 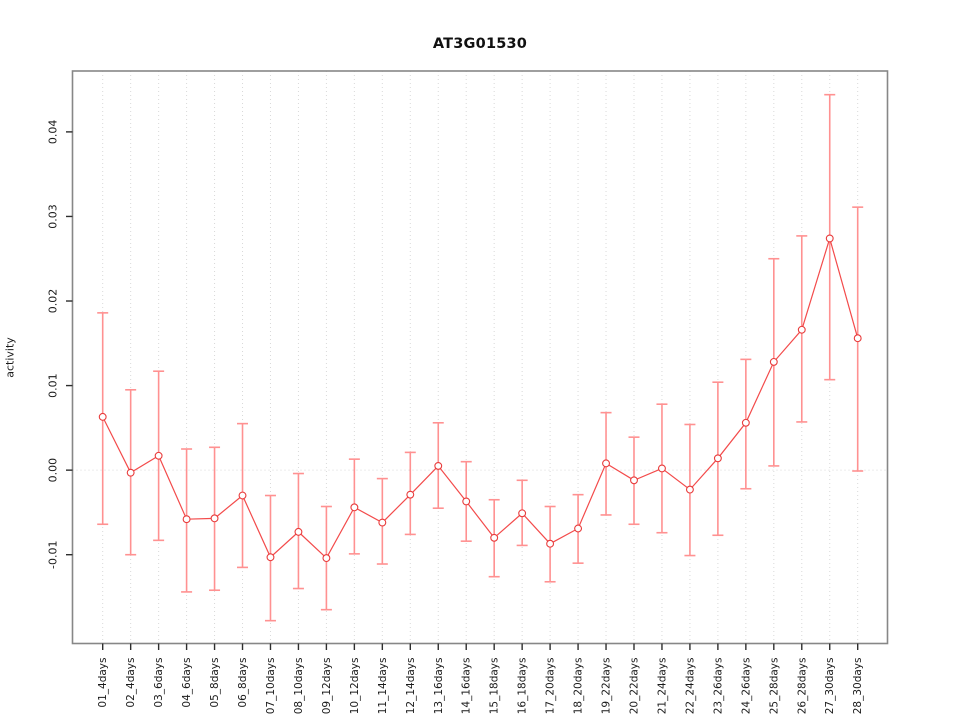 What do you see at coordinates (215, 683) in the screenshot?
I see `x-tick-label: 05_8days` at bounding box center [215, 683].